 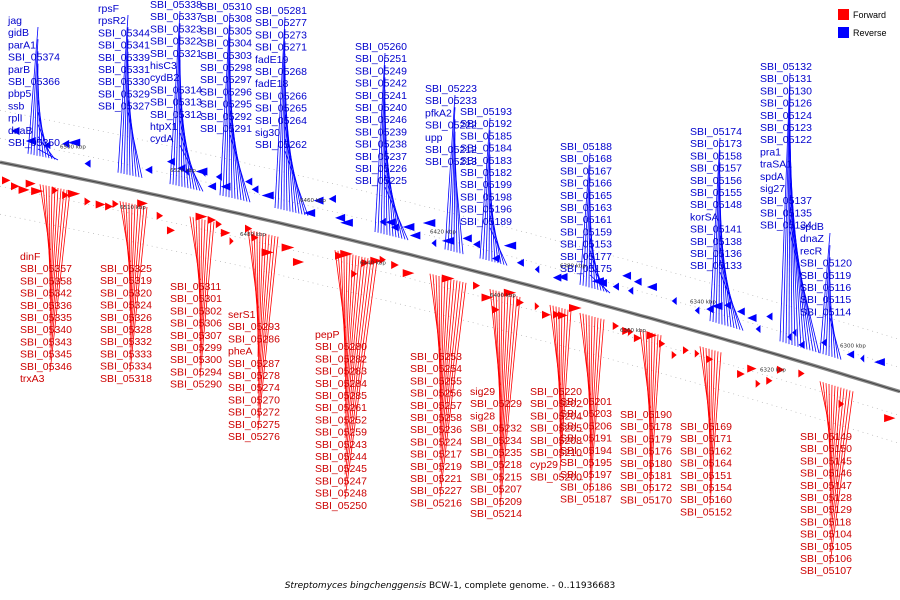 What do you see at coordinates (586, 196) in the screenshot?
I see `reverse-gene-label: SBI_05165` at bounding box center [586, 196].